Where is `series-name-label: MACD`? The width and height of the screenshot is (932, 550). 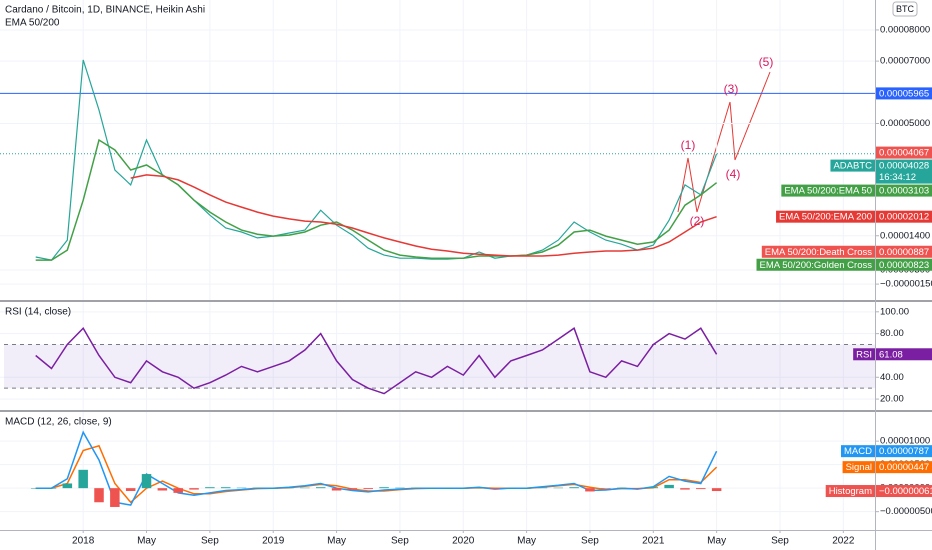
series-name-label: MACD is located at coordinates (858, 451).